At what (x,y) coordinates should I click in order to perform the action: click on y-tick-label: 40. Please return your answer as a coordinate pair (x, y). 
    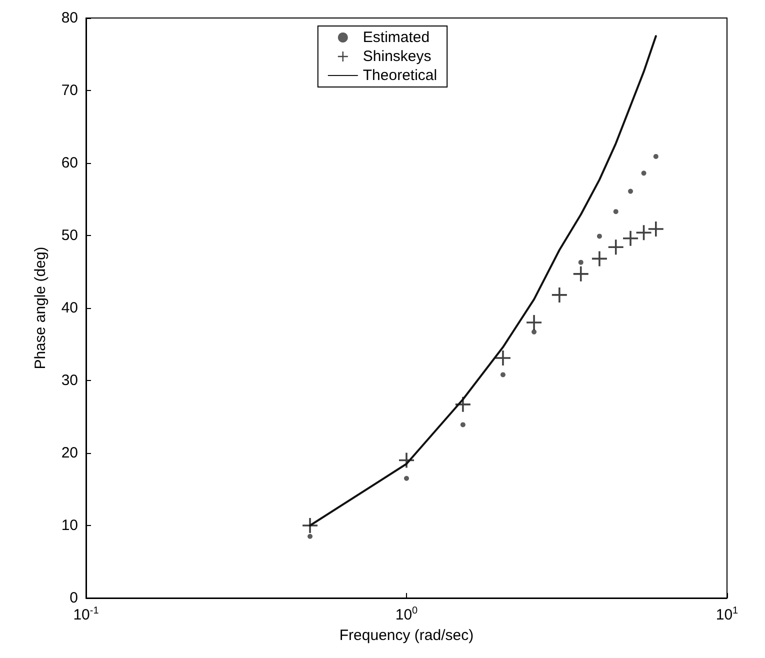
    Looking at the image, I should click on (69, 308).